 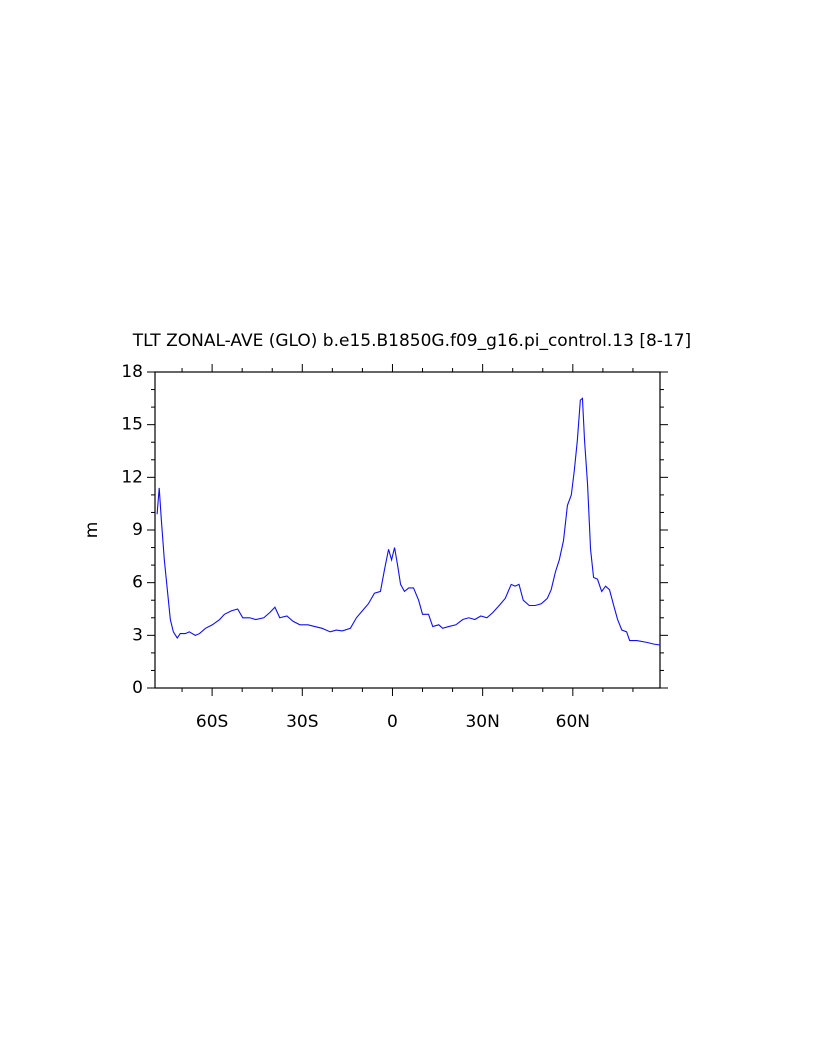 I want to click on x-tick-label: 0, so click(x=392, y=722).